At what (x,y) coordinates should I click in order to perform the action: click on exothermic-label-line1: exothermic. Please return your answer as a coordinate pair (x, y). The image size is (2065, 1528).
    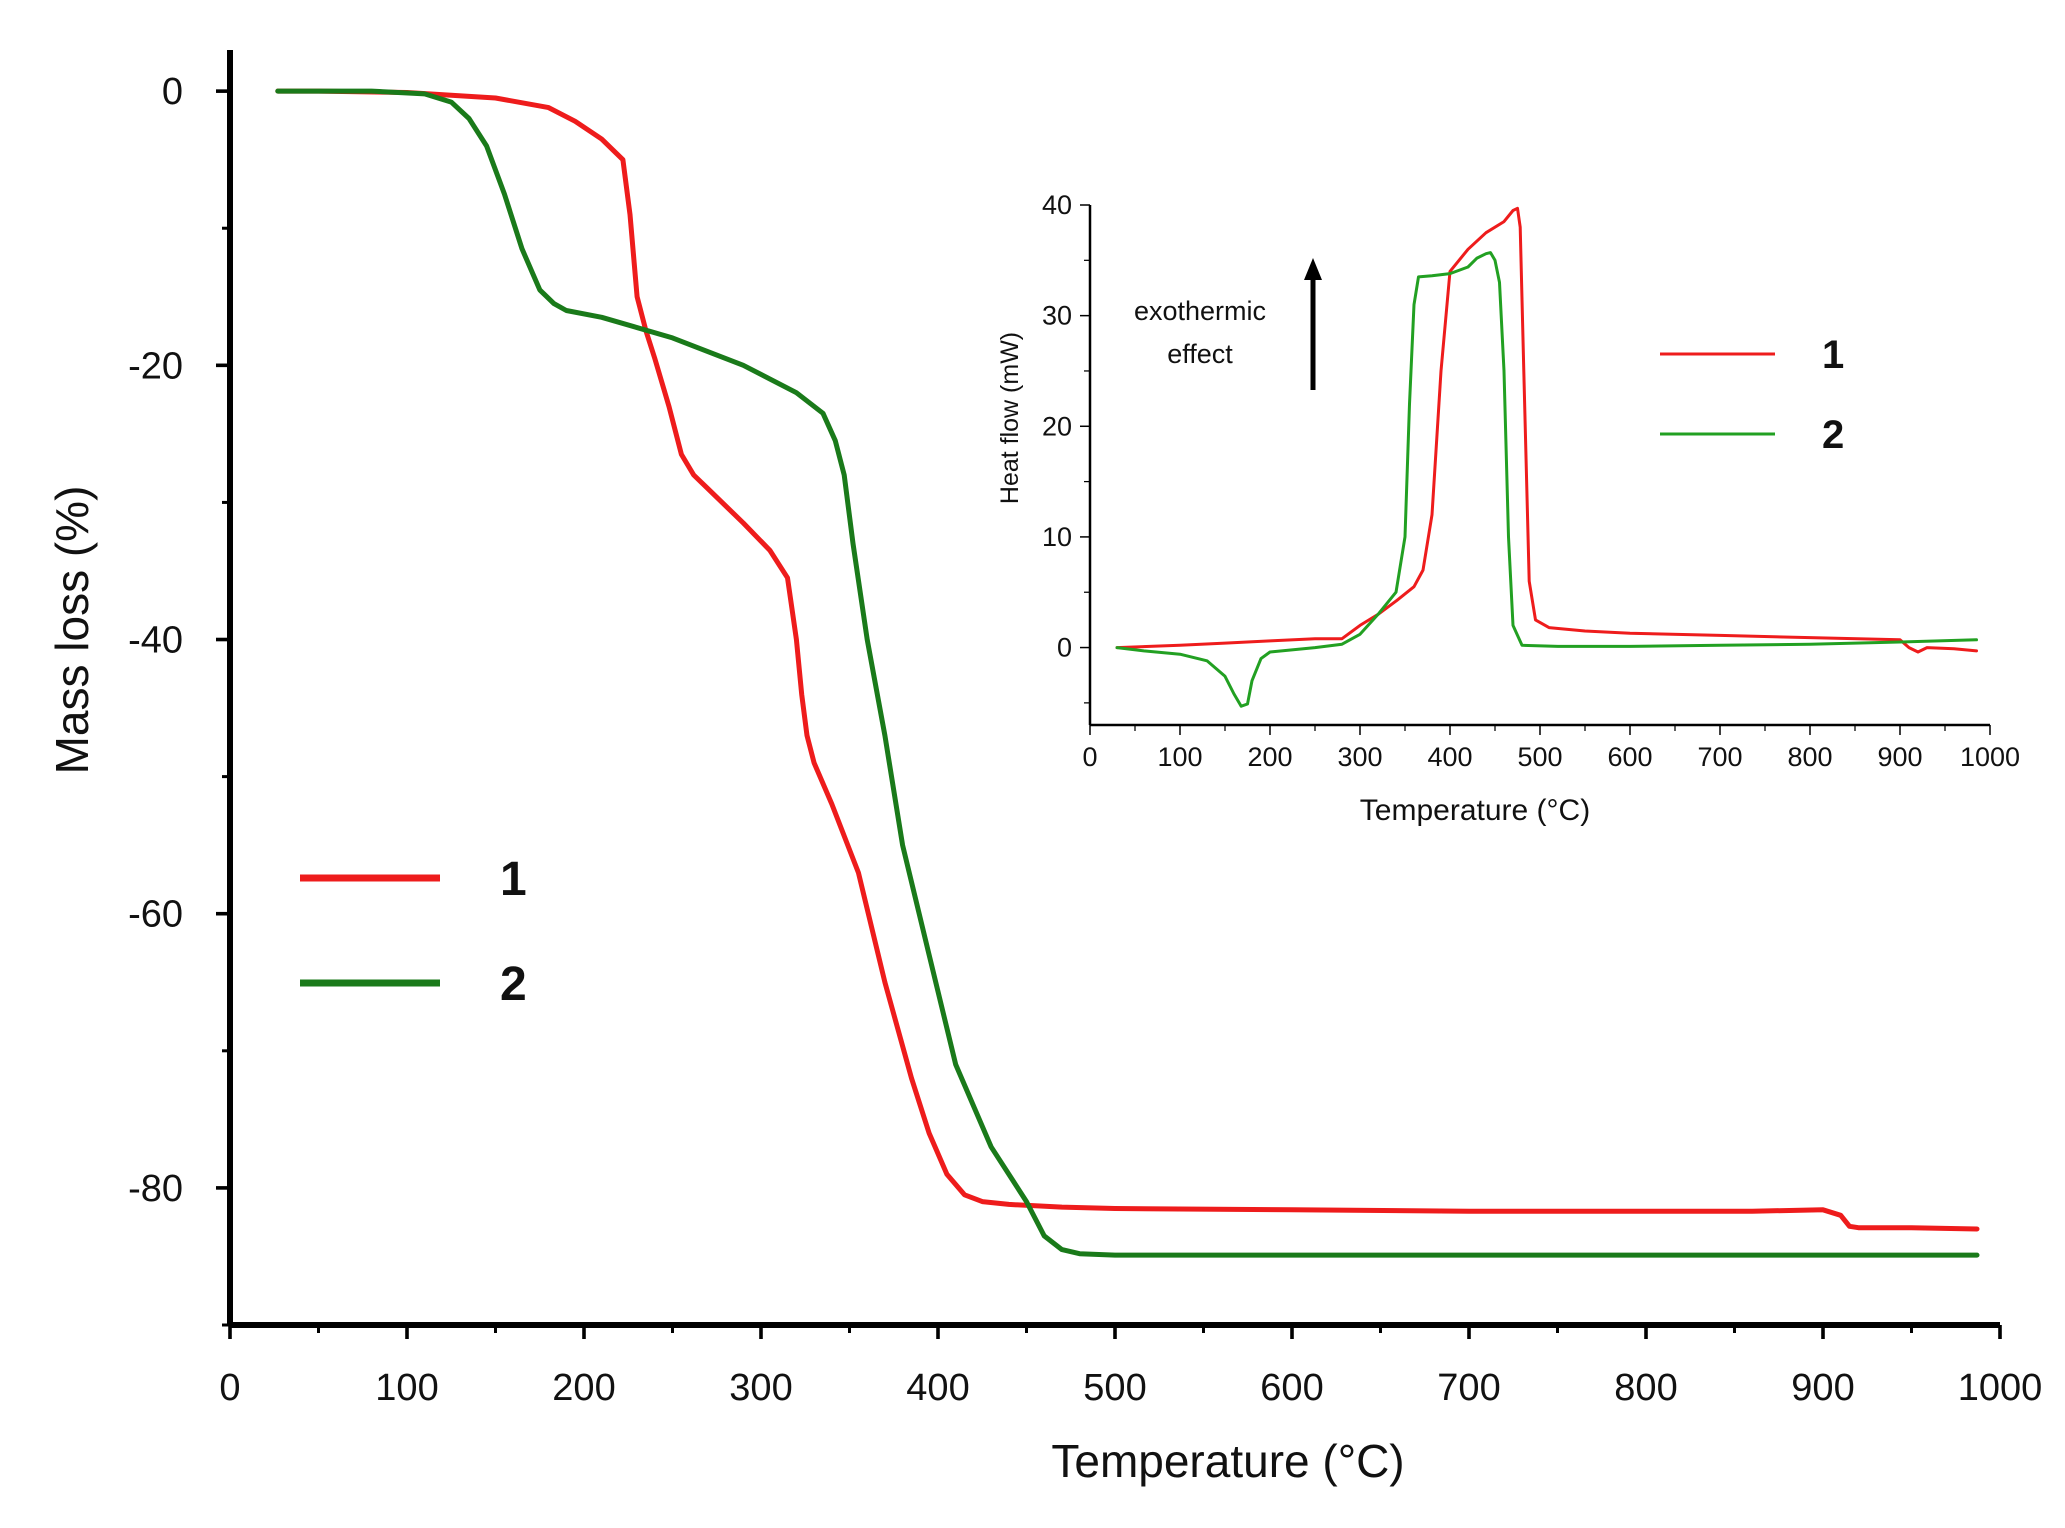
    Looking at the image, I should click on (1200, 311).